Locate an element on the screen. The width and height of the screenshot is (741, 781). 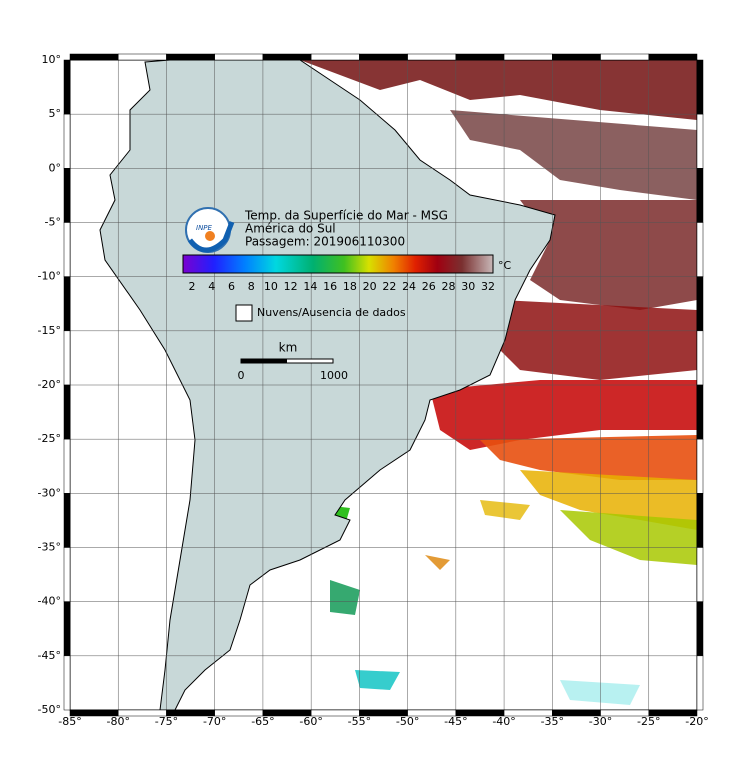
colorbar-tick-label: 4 is located at coordinates (211, 286).